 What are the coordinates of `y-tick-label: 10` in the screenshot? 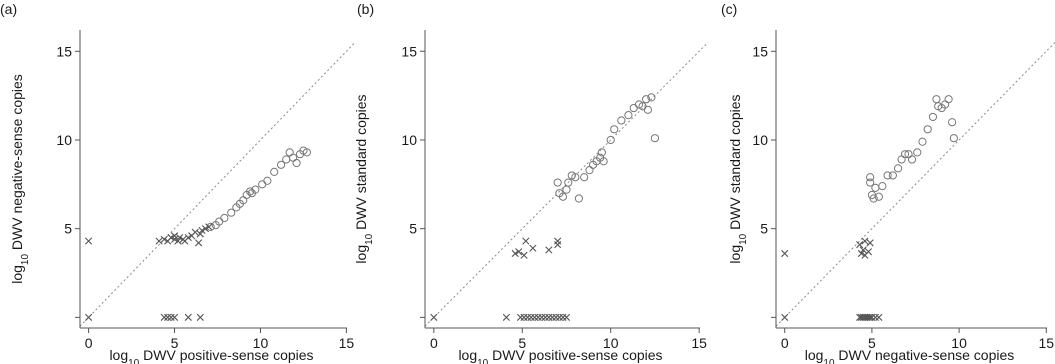 It's located at (64, 140).